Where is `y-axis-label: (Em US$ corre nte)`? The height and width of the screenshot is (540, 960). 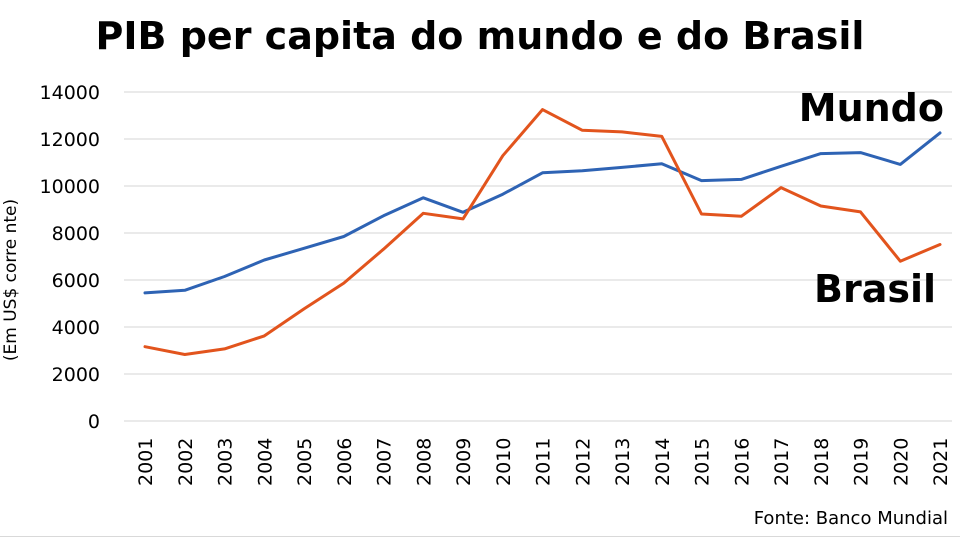 y-axis-label: (Em US$ corre nte) is located at coordinates (11, 280).